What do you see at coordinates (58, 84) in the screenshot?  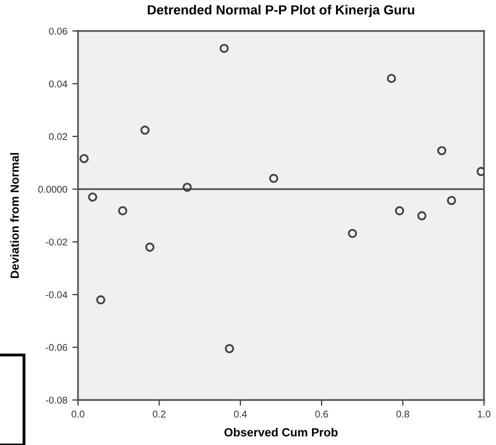 I see `y-tick-label: 0.04` at bounding box center [58, 84].